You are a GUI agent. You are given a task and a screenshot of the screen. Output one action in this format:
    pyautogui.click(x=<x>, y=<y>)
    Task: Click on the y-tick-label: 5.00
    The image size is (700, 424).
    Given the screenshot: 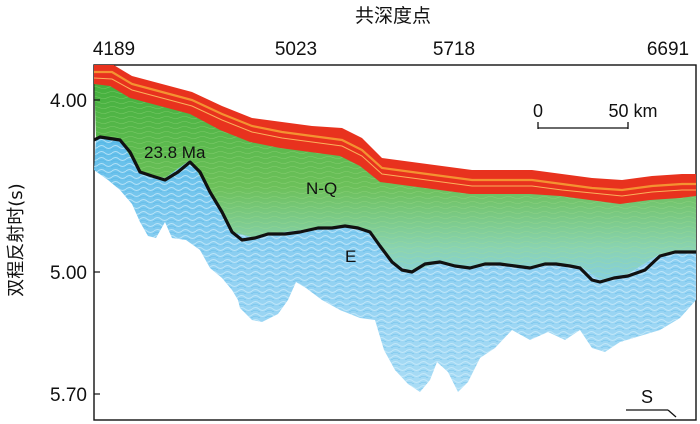 What is the action you would take?
    pyautogui.click(x=68, y=273)
    